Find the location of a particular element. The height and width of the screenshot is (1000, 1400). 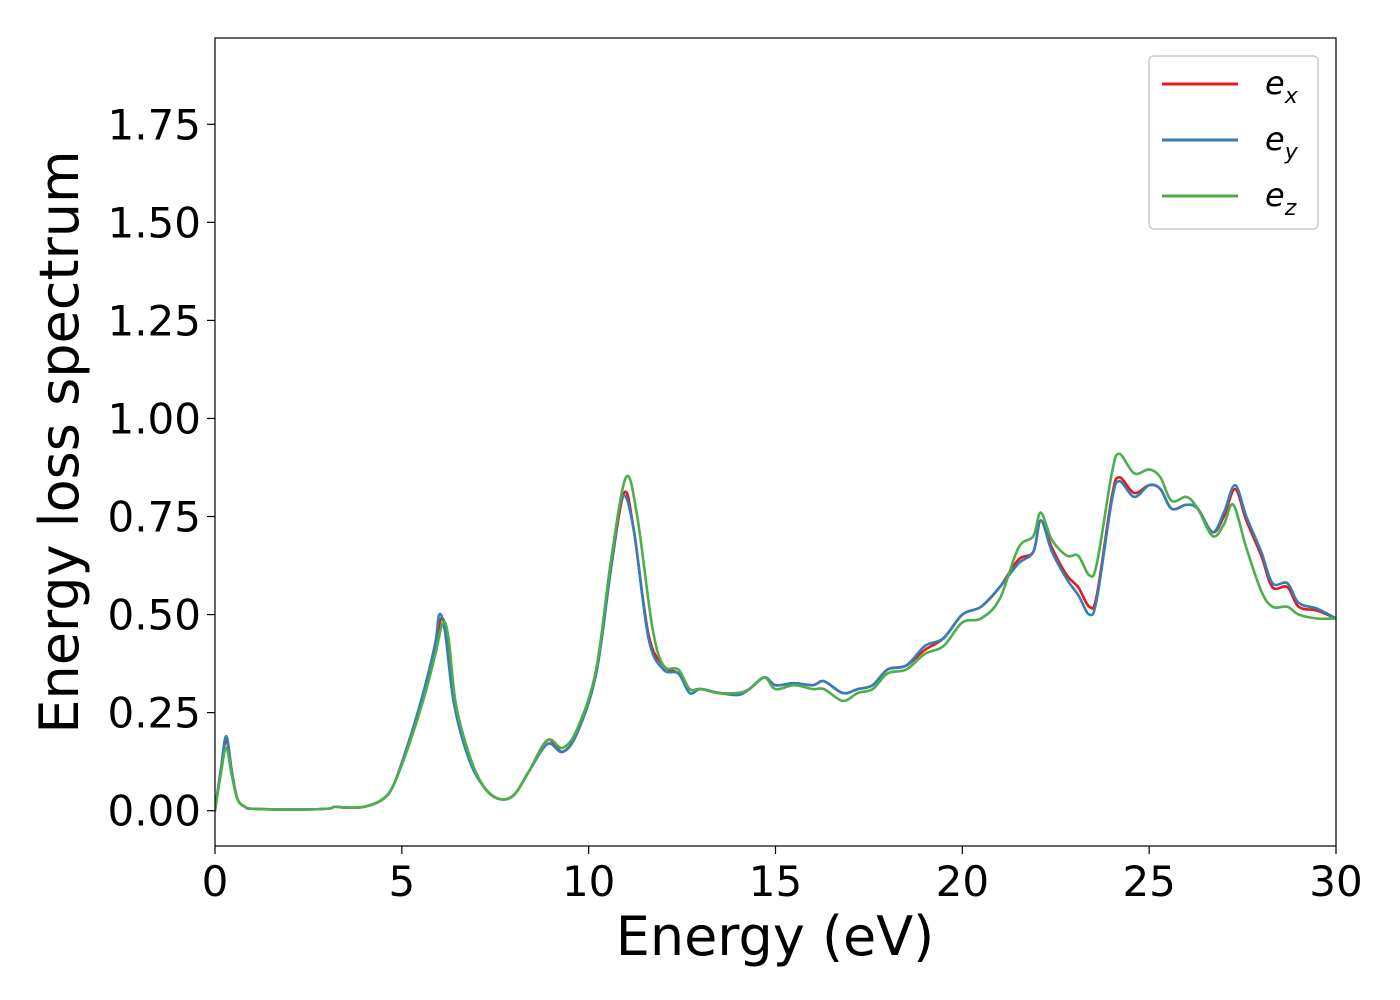

legend-label-subscript: z is located at coordinates (1290, 208).